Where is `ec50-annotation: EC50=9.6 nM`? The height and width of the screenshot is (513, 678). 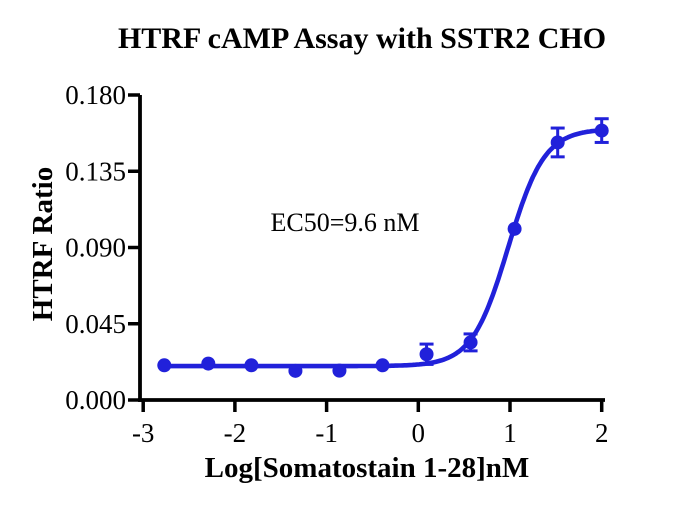 ec50-annotation: EC50=9.6 nM is located at coordinates (344, 222).